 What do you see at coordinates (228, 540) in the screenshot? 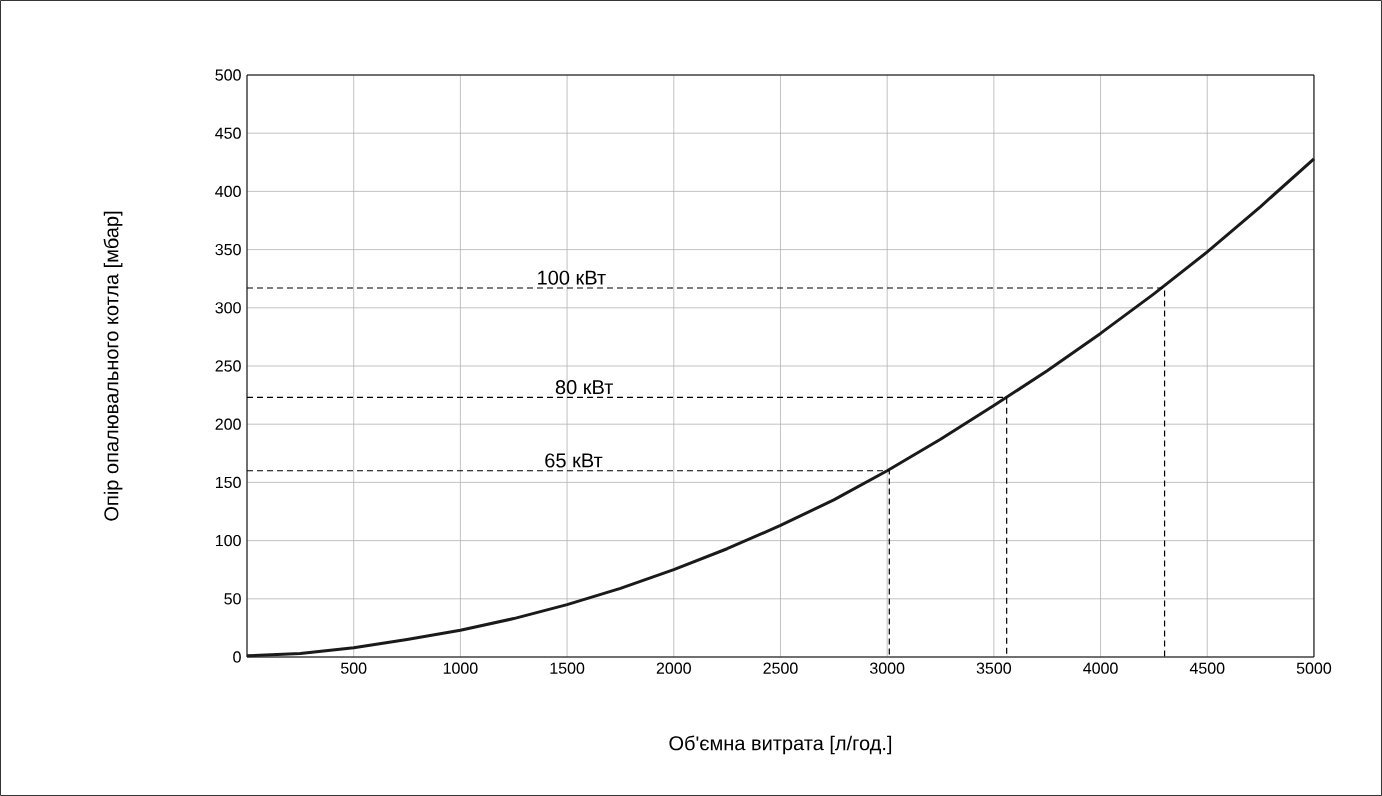
I see `y-tick-label: 100` at bounding box center [228, 540].